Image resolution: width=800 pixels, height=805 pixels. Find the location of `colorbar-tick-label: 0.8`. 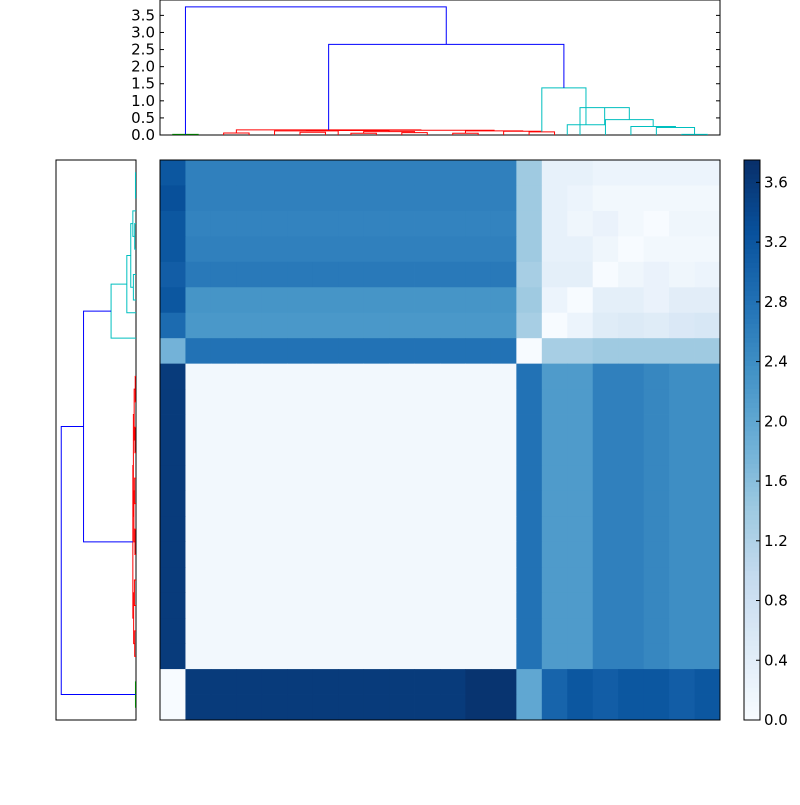

colorbar-tick-label: 0.8 is located at coordinates (776, 601).